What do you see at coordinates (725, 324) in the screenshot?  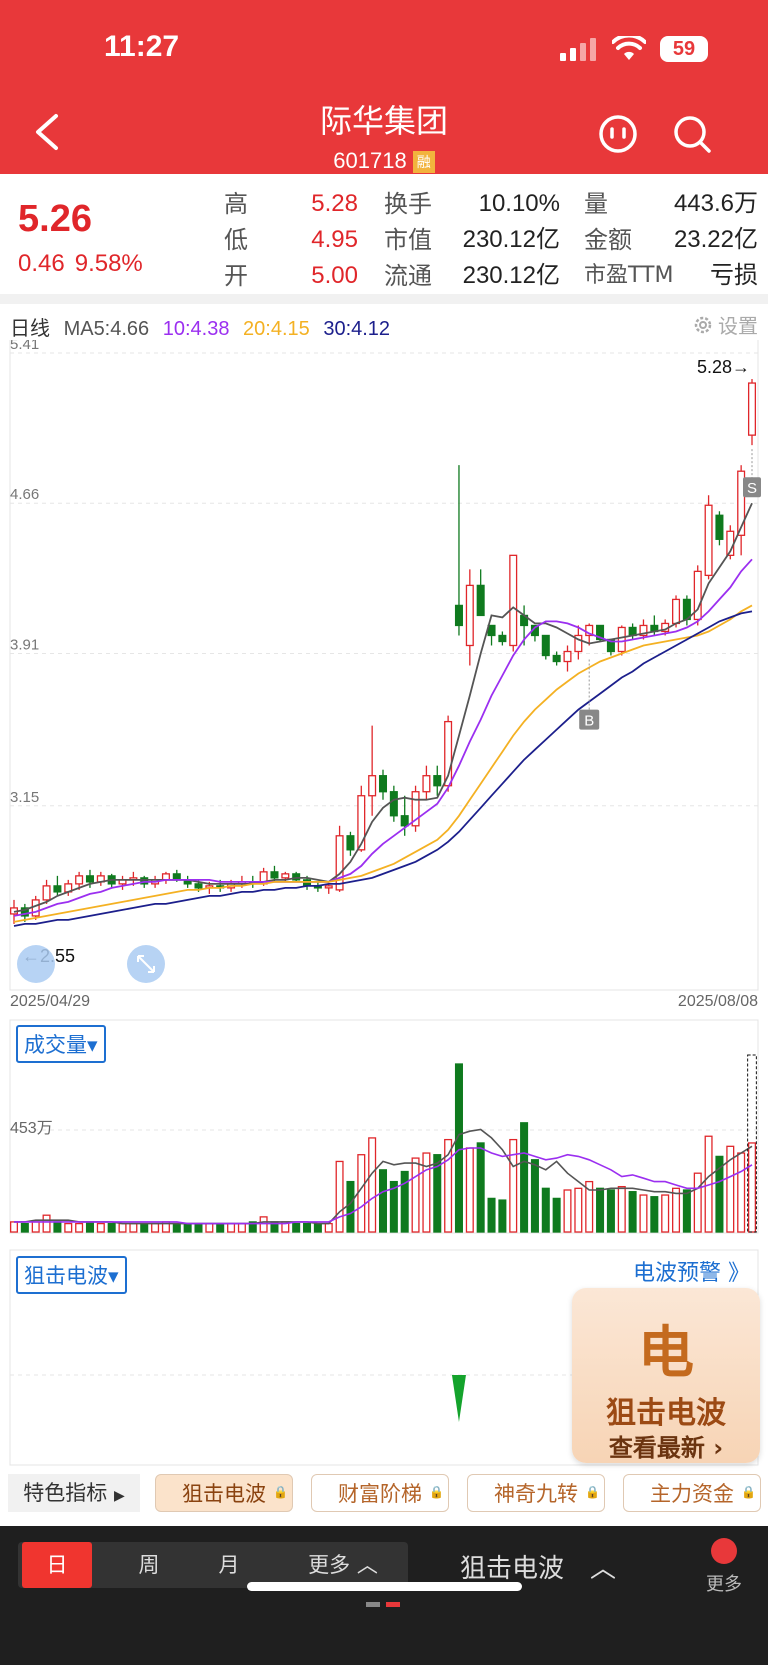 I see `settings-button: 设置` at bounding box center [725, 324].